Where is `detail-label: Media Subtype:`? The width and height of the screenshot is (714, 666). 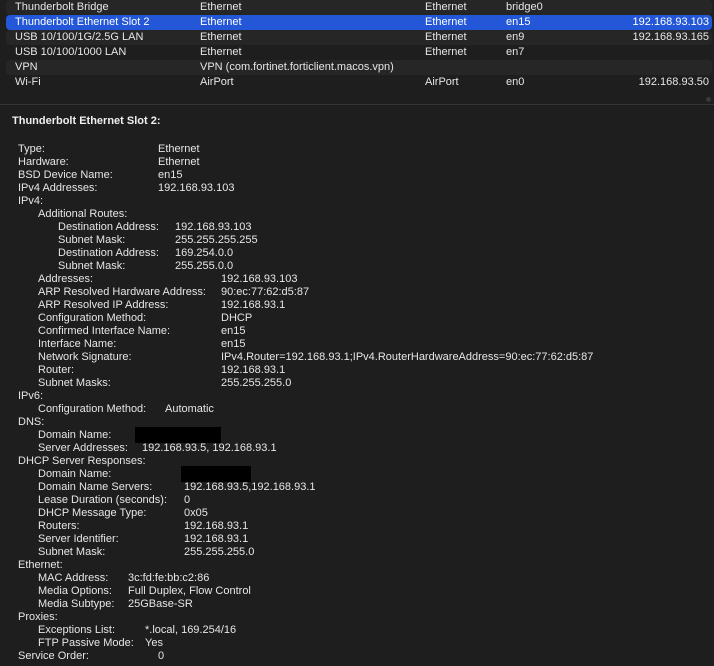
detail-label: Media Subtype: is located at coordinates (76, 604).